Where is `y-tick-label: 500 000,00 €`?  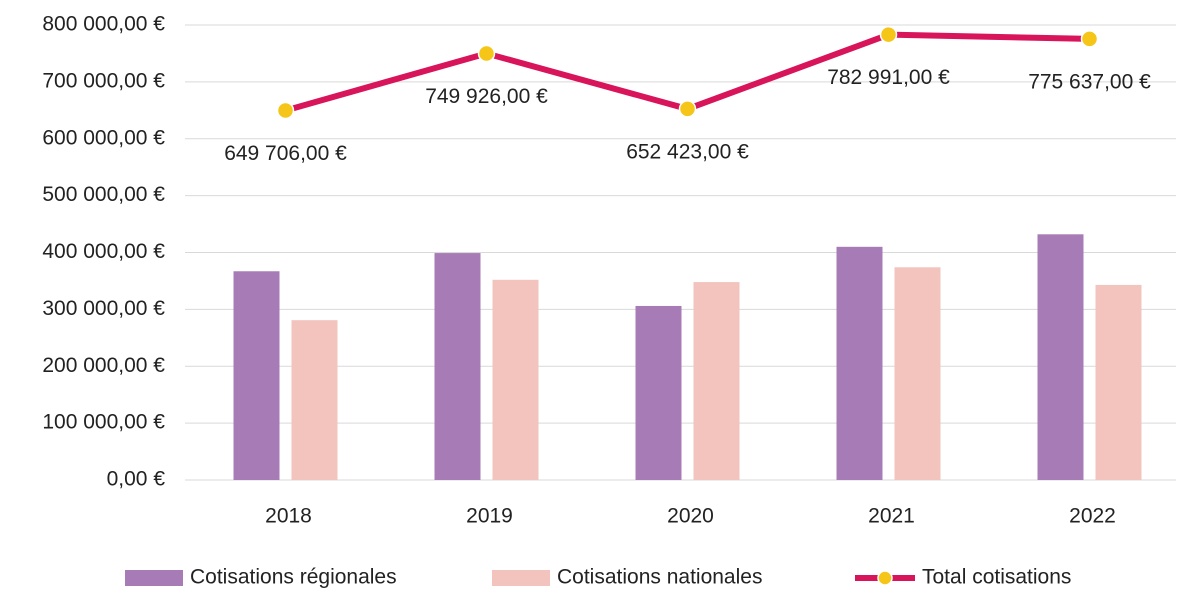
y-tick-label: 500 000,00 € is located at coordinates (103, 194).